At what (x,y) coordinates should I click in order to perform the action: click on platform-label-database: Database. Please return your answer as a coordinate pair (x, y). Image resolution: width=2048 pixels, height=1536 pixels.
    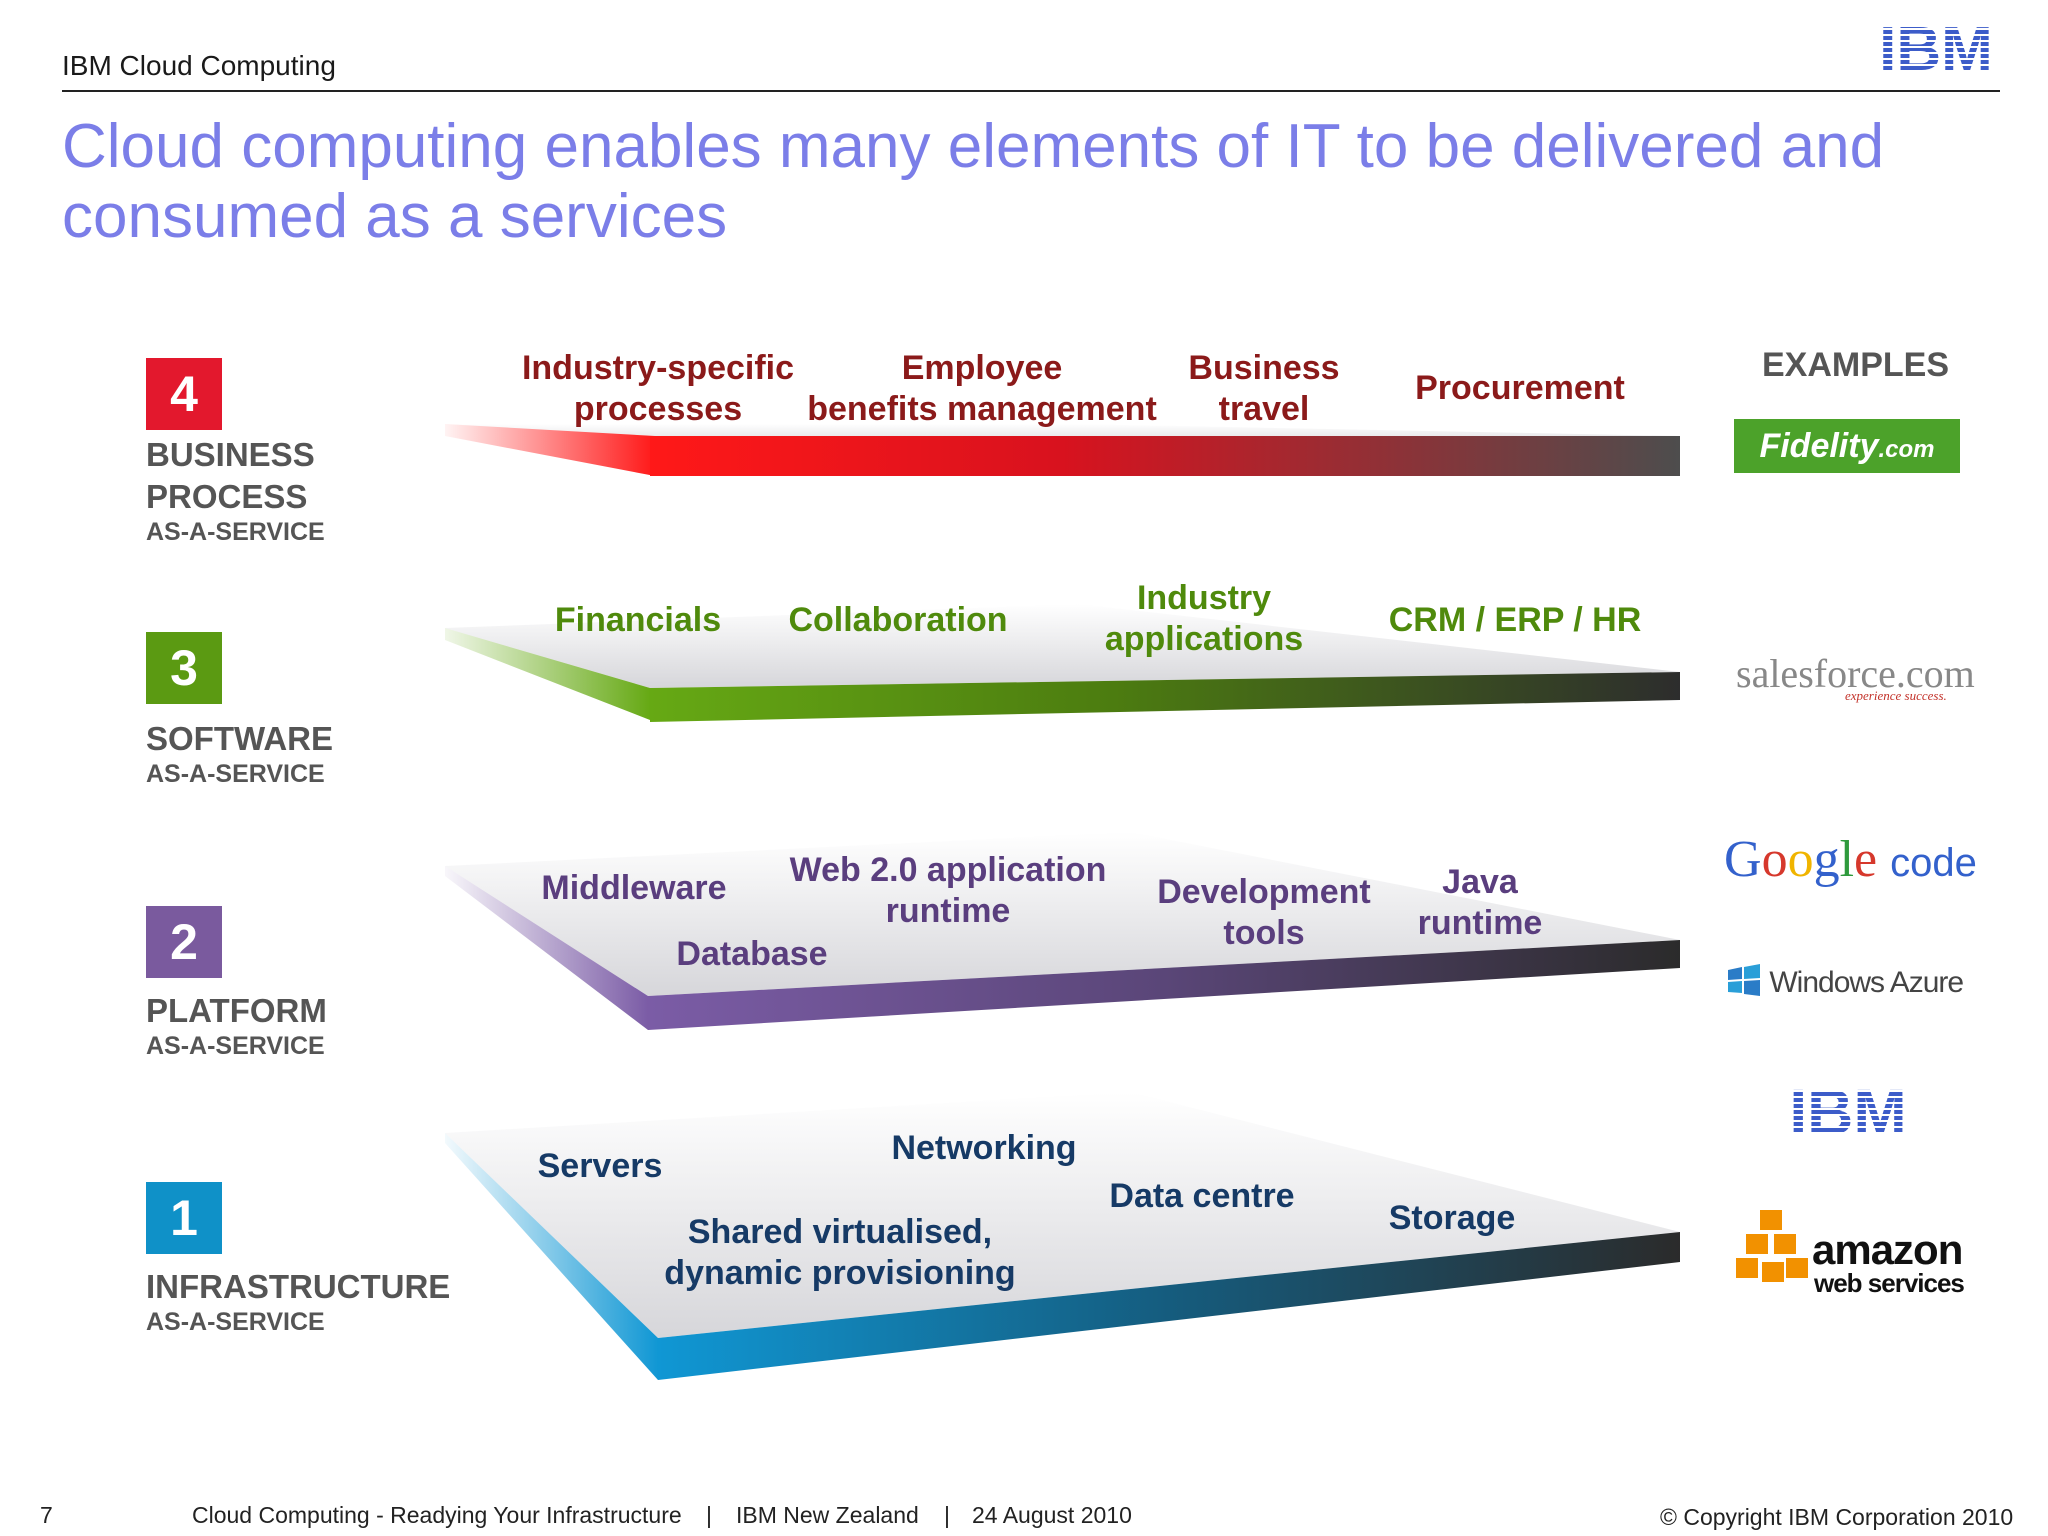
    Looking at the image, I should click on (752, 954).